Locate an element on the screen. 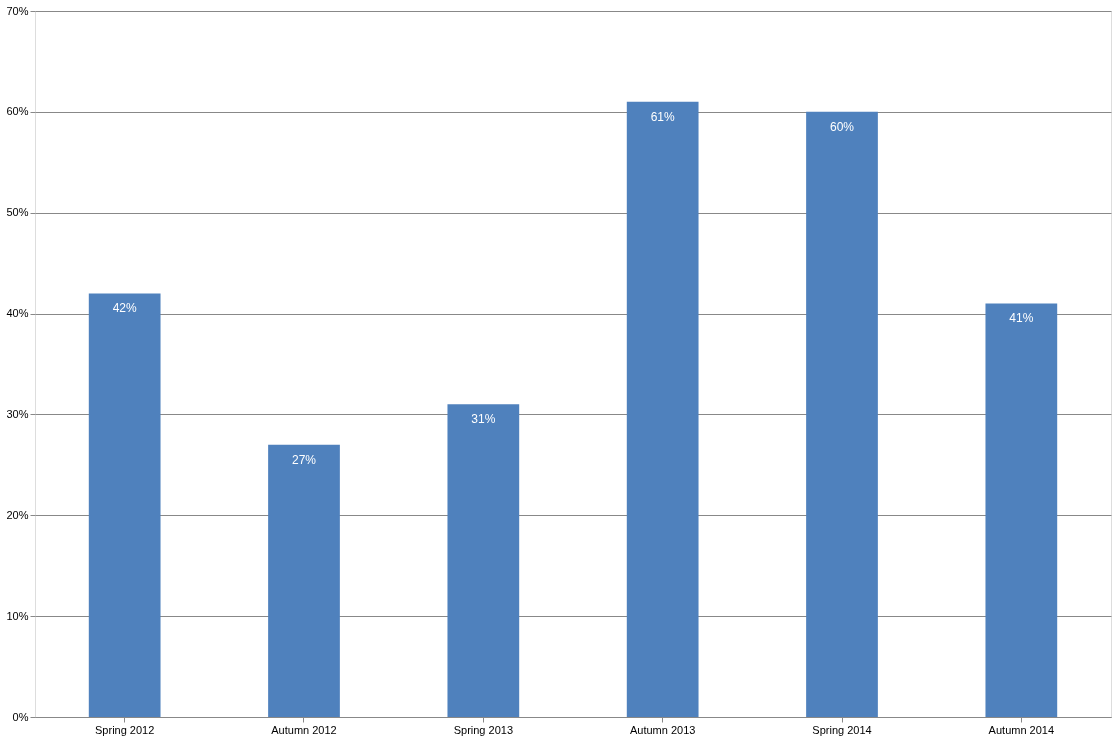  data-label: 41% is located at coordinates (1021, 318).